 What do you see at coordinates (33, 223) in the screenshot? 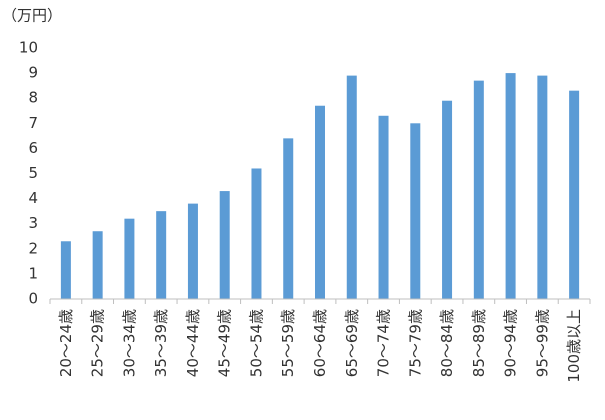
I see `y-tick-label: 3` at bounding box center [33, 223].